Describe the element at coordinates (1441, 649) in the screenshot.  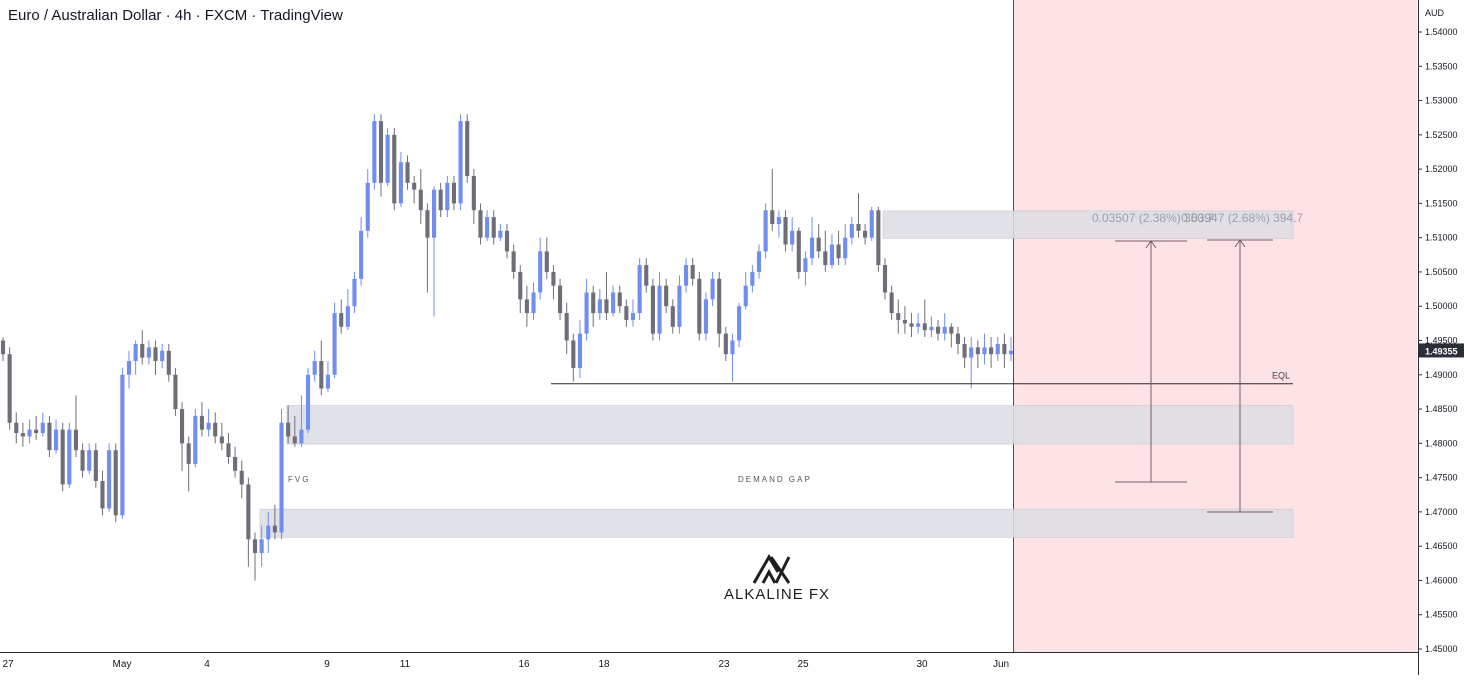
I see `price-tick-label: 1.45000` at that location.